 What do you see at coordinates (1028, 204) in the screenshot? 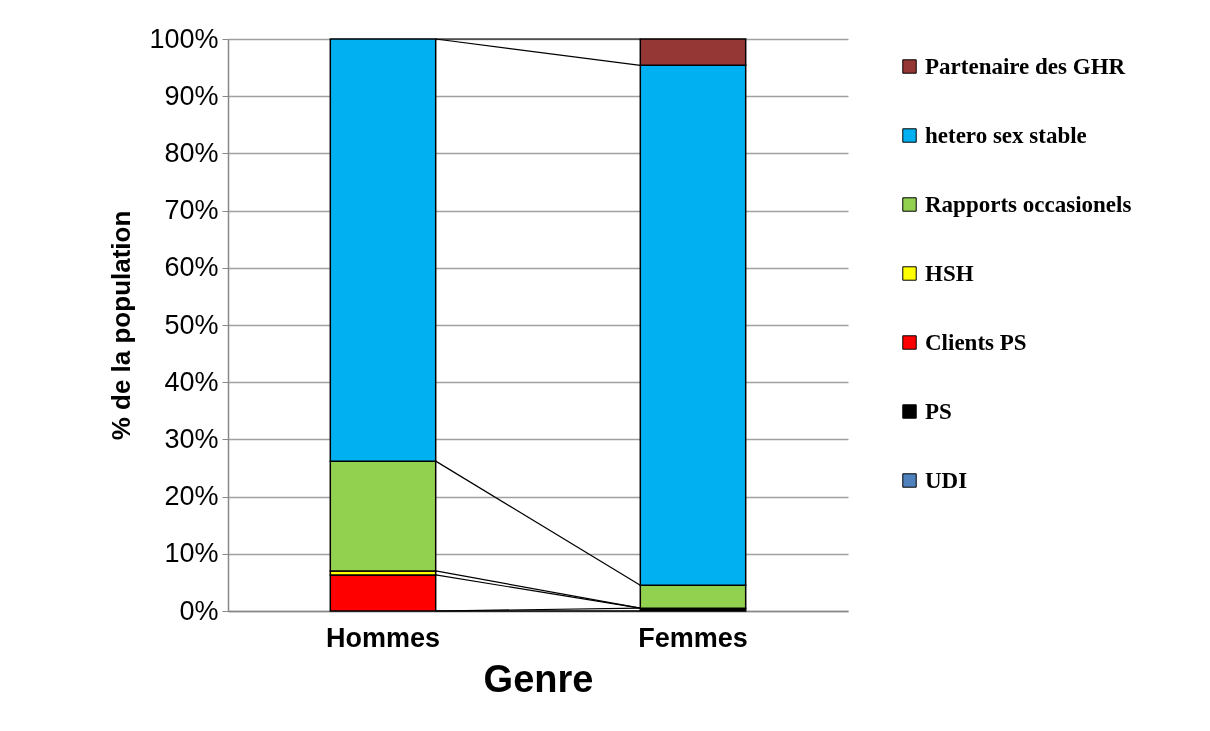
I see `legend-label: Rapports occasionels` at bounding box center [1028, 204].